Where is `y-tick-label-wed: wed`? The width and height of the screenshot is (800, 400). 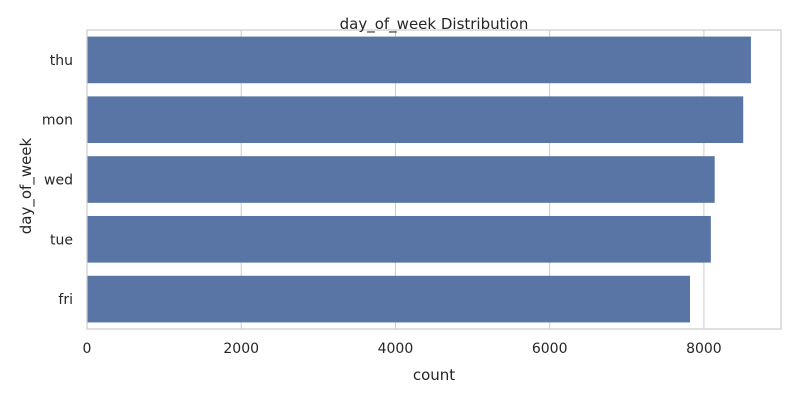
y-tick-label-wed: wed is located at coordinates (58, 181).